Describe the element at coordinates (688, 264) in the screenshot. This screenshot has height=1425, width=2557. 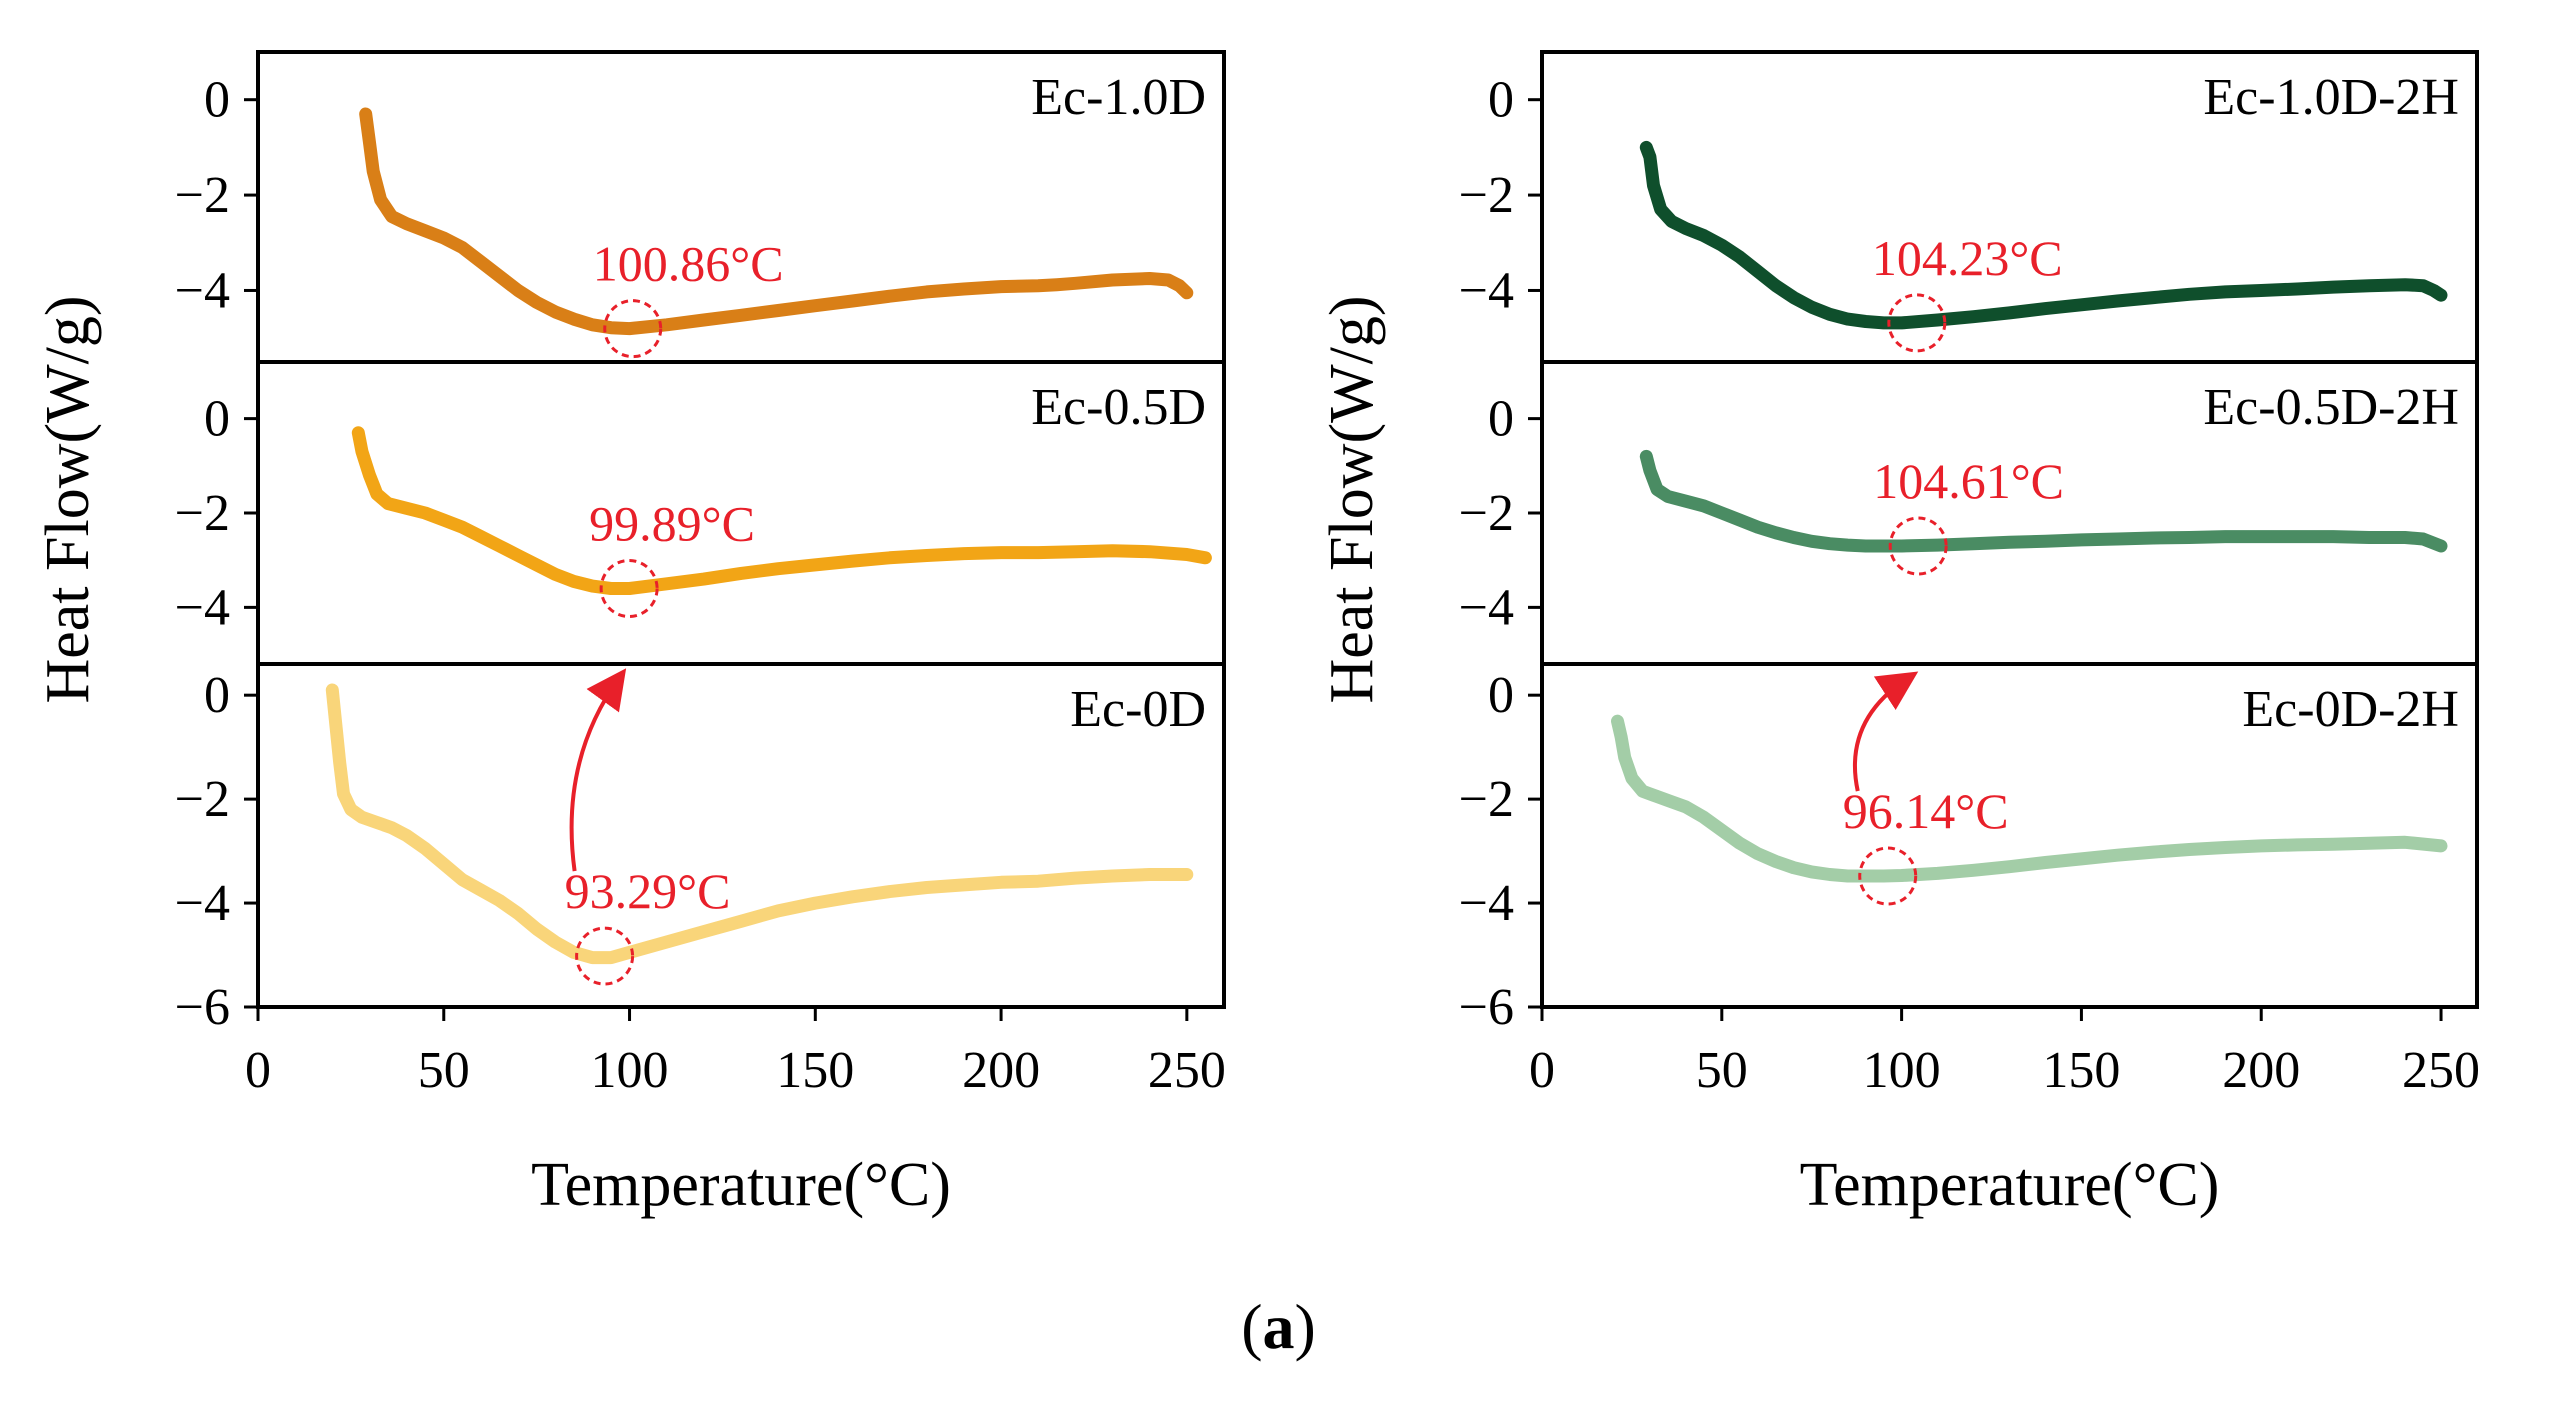
I see `peak-annotation-label: 100.86°C` at that location.